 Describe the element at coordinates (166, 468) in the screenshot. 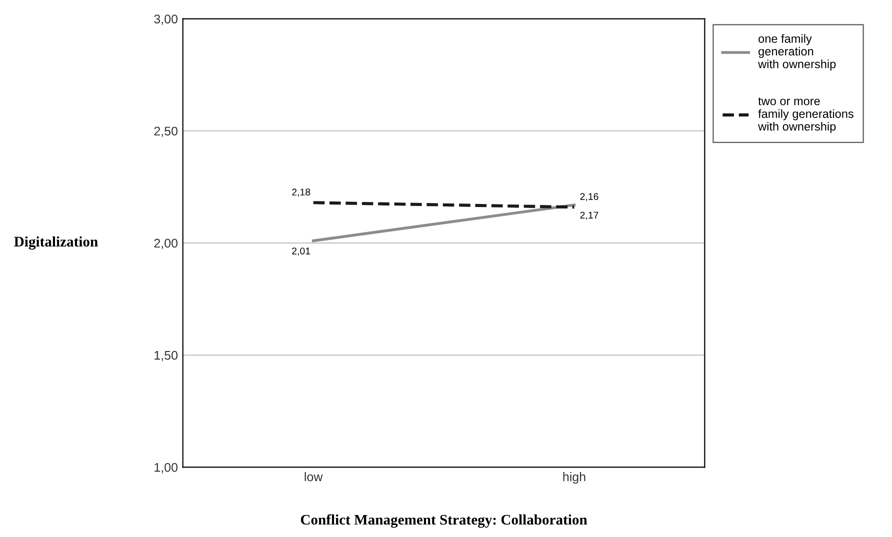

I see `y-tick-label: 1,00` at that location.